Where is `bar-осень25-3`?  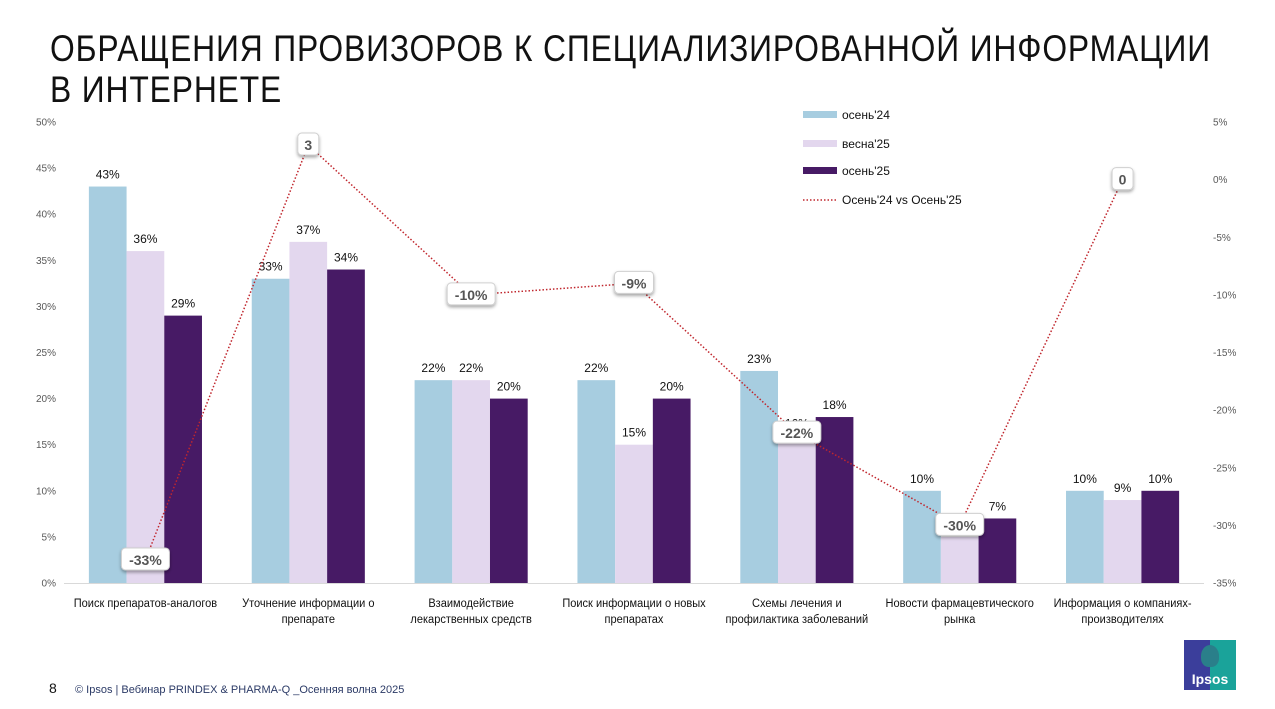
bar-осень25-3 is located at coordinates (671, 490).